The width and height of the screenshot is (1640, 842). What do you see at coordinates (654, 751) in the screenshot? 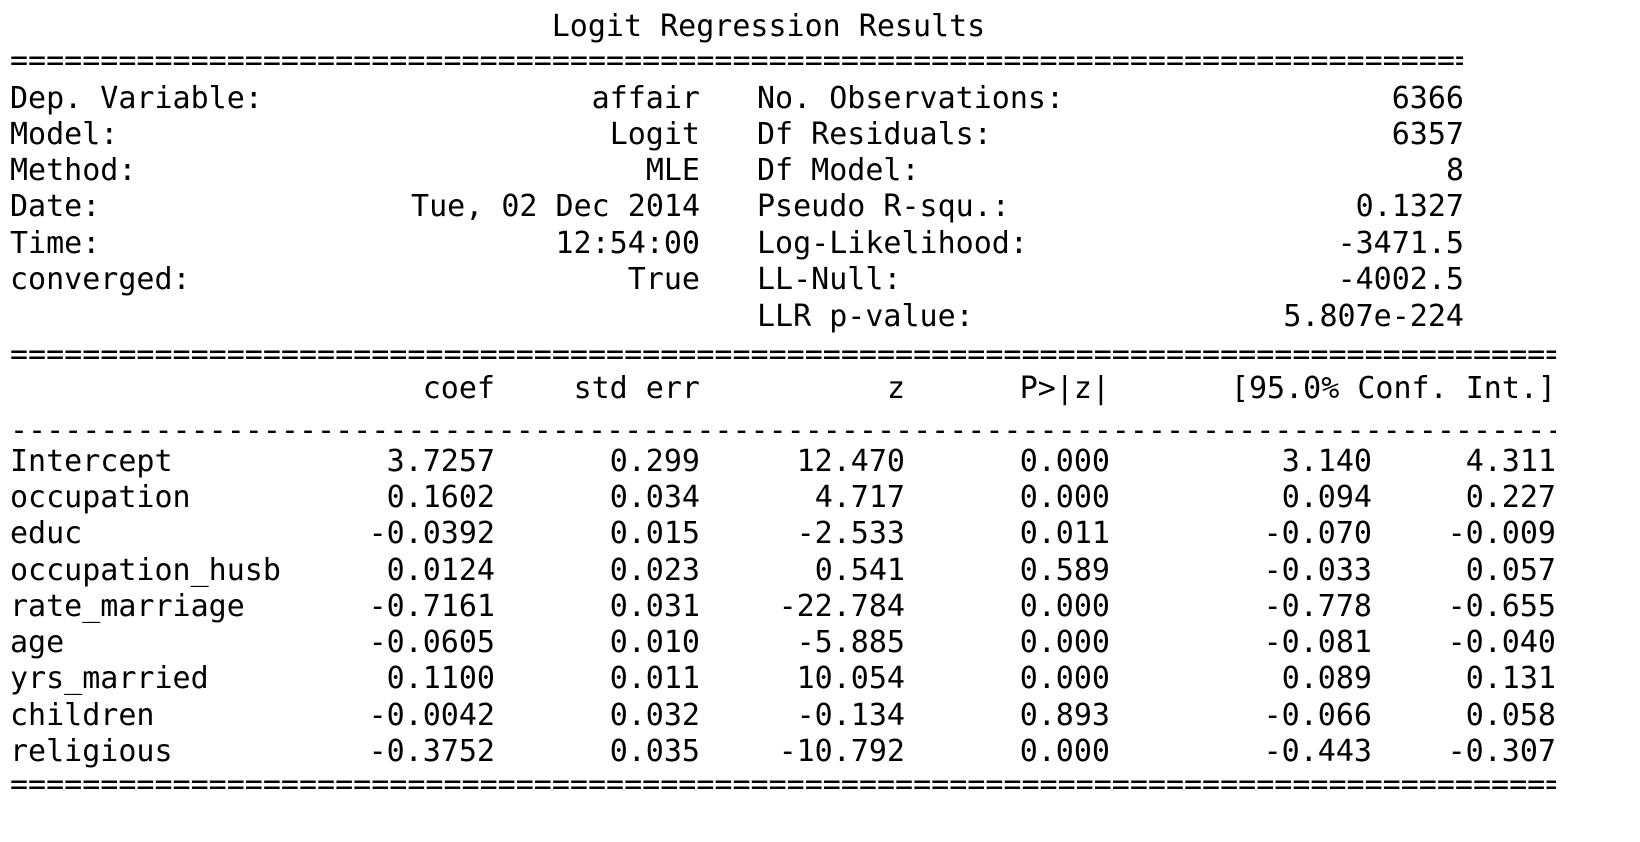
I see `cell-std-err: 0.035` at bounding box center [654, 751].